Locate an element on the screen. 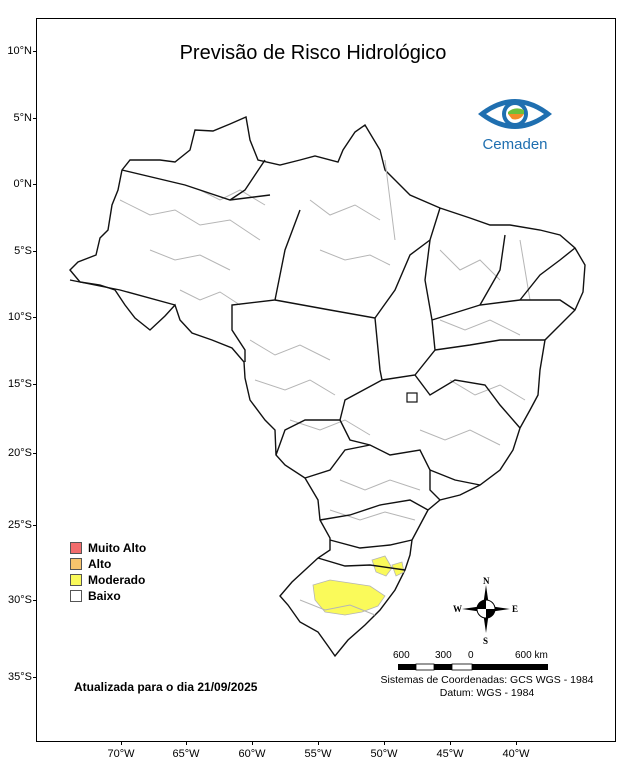  scale-label-300: 300 is located at coordinates (443, 655).